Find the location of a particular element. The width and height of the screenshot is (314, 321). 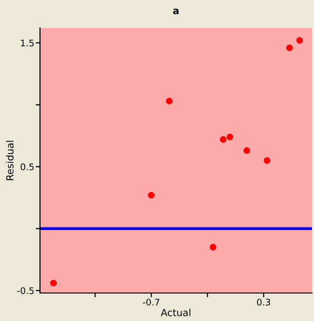

y-tick-label: 0.5 is located at coordinates (27, 166).